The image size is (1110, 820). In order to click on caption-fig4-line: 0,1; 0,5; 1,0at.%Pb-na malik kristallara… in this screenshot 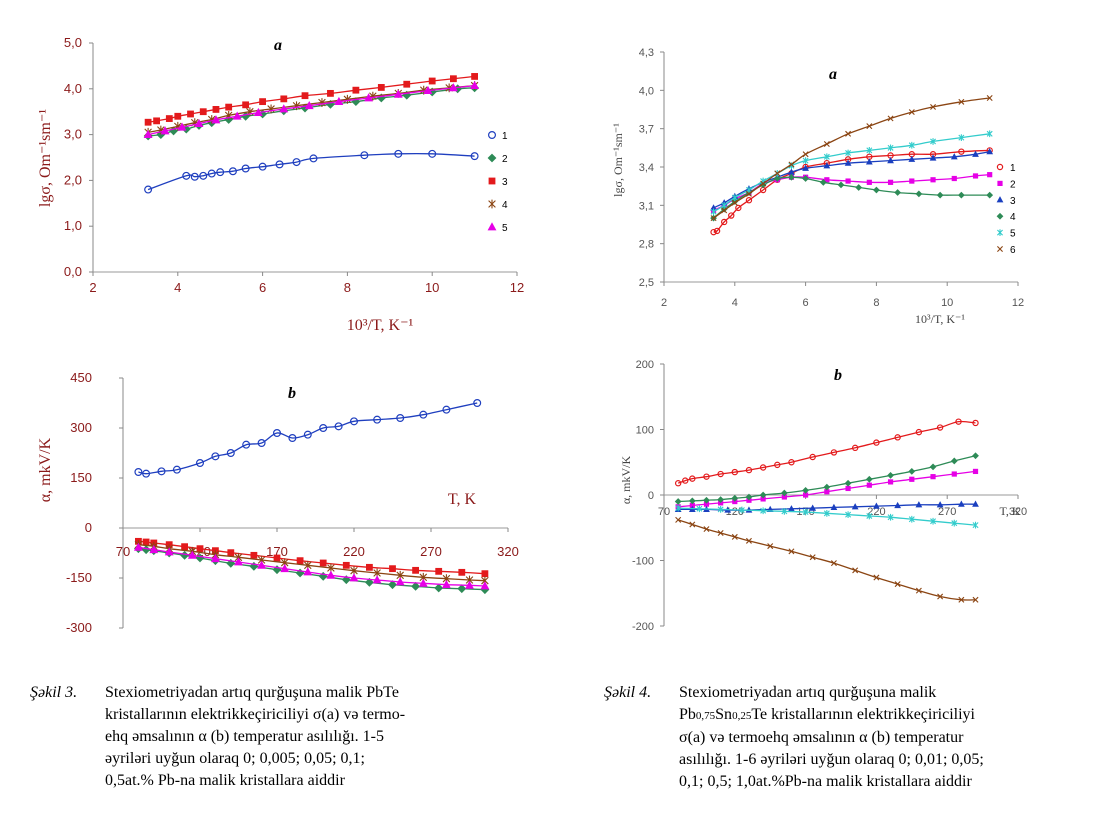, I will do `click(825, 781)`.